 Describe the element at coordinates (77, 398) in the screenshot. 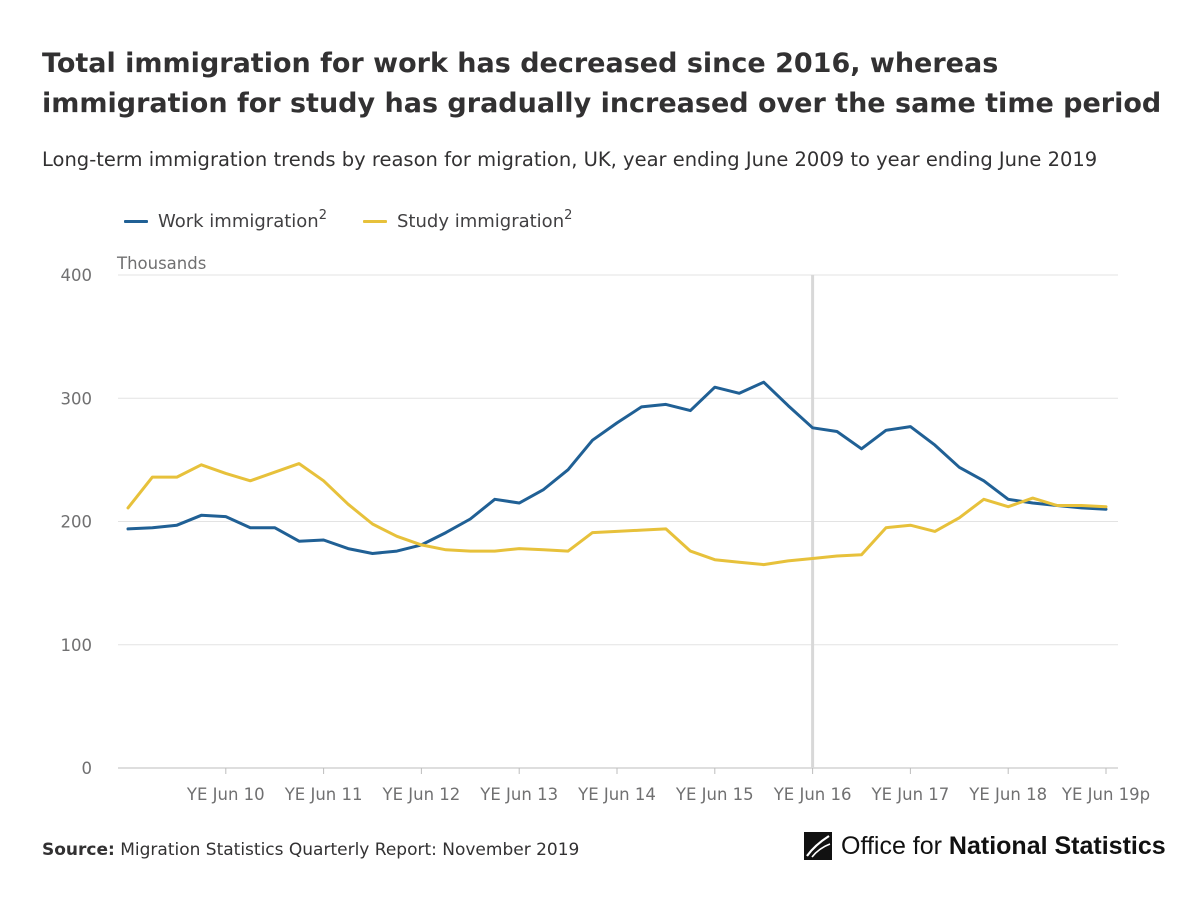

I see `y-tick-label: 300` at that location.